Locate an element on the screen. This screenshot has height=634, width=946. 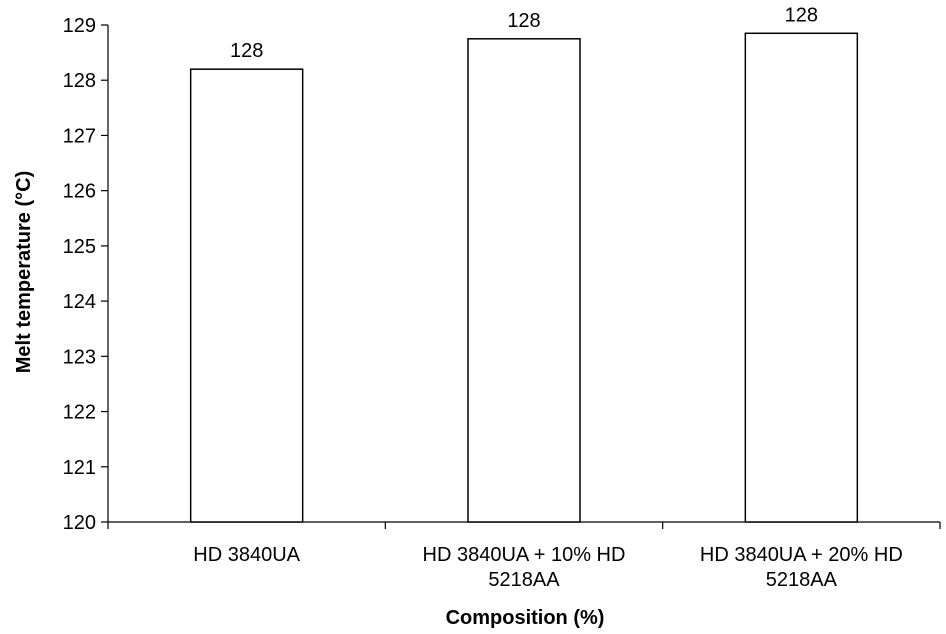
y-tick-label: 122 is located at coordinates (79, 413).